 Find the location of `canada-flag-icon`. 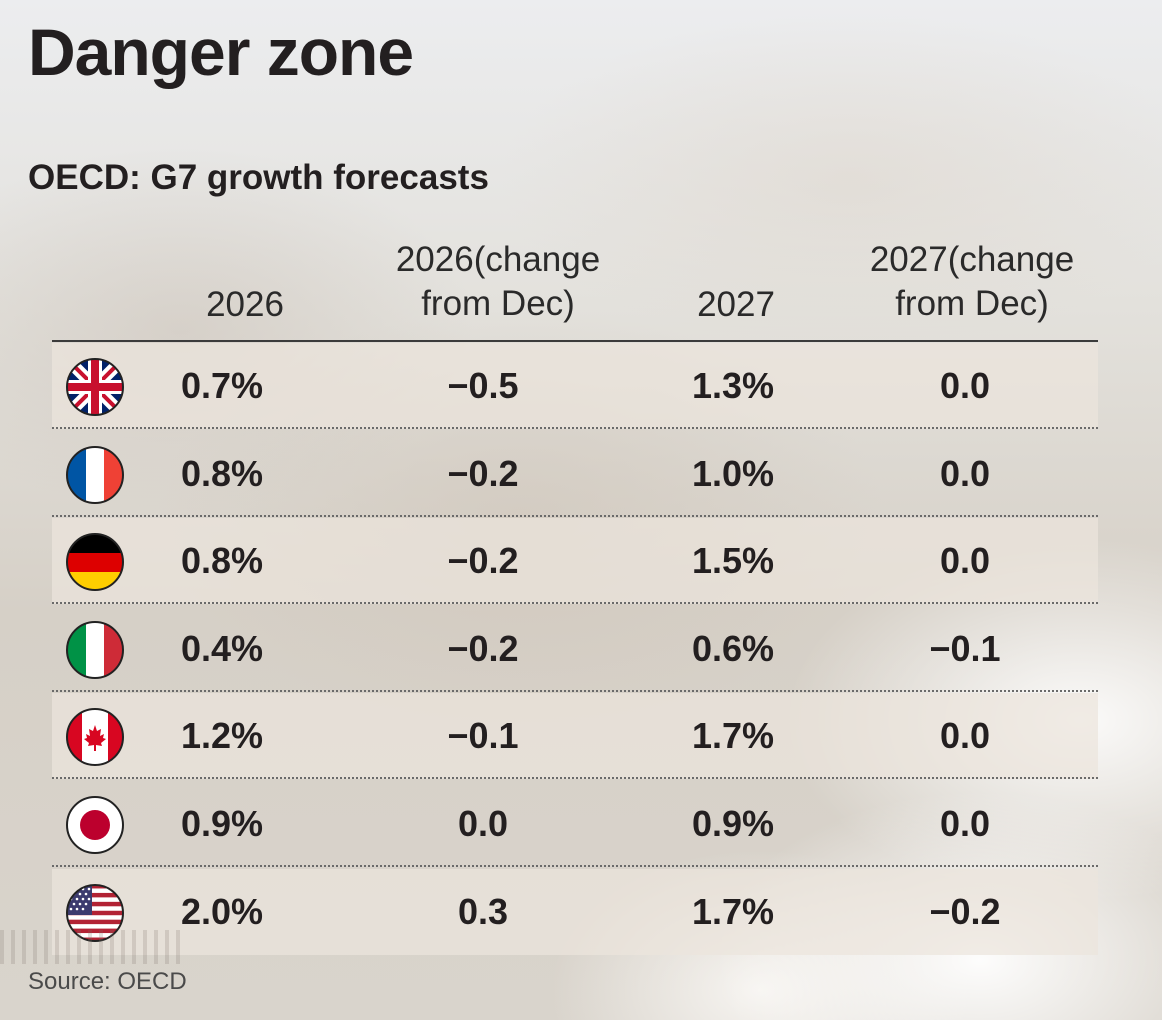

canada-flag-icon is located at coordinates (95, 737).